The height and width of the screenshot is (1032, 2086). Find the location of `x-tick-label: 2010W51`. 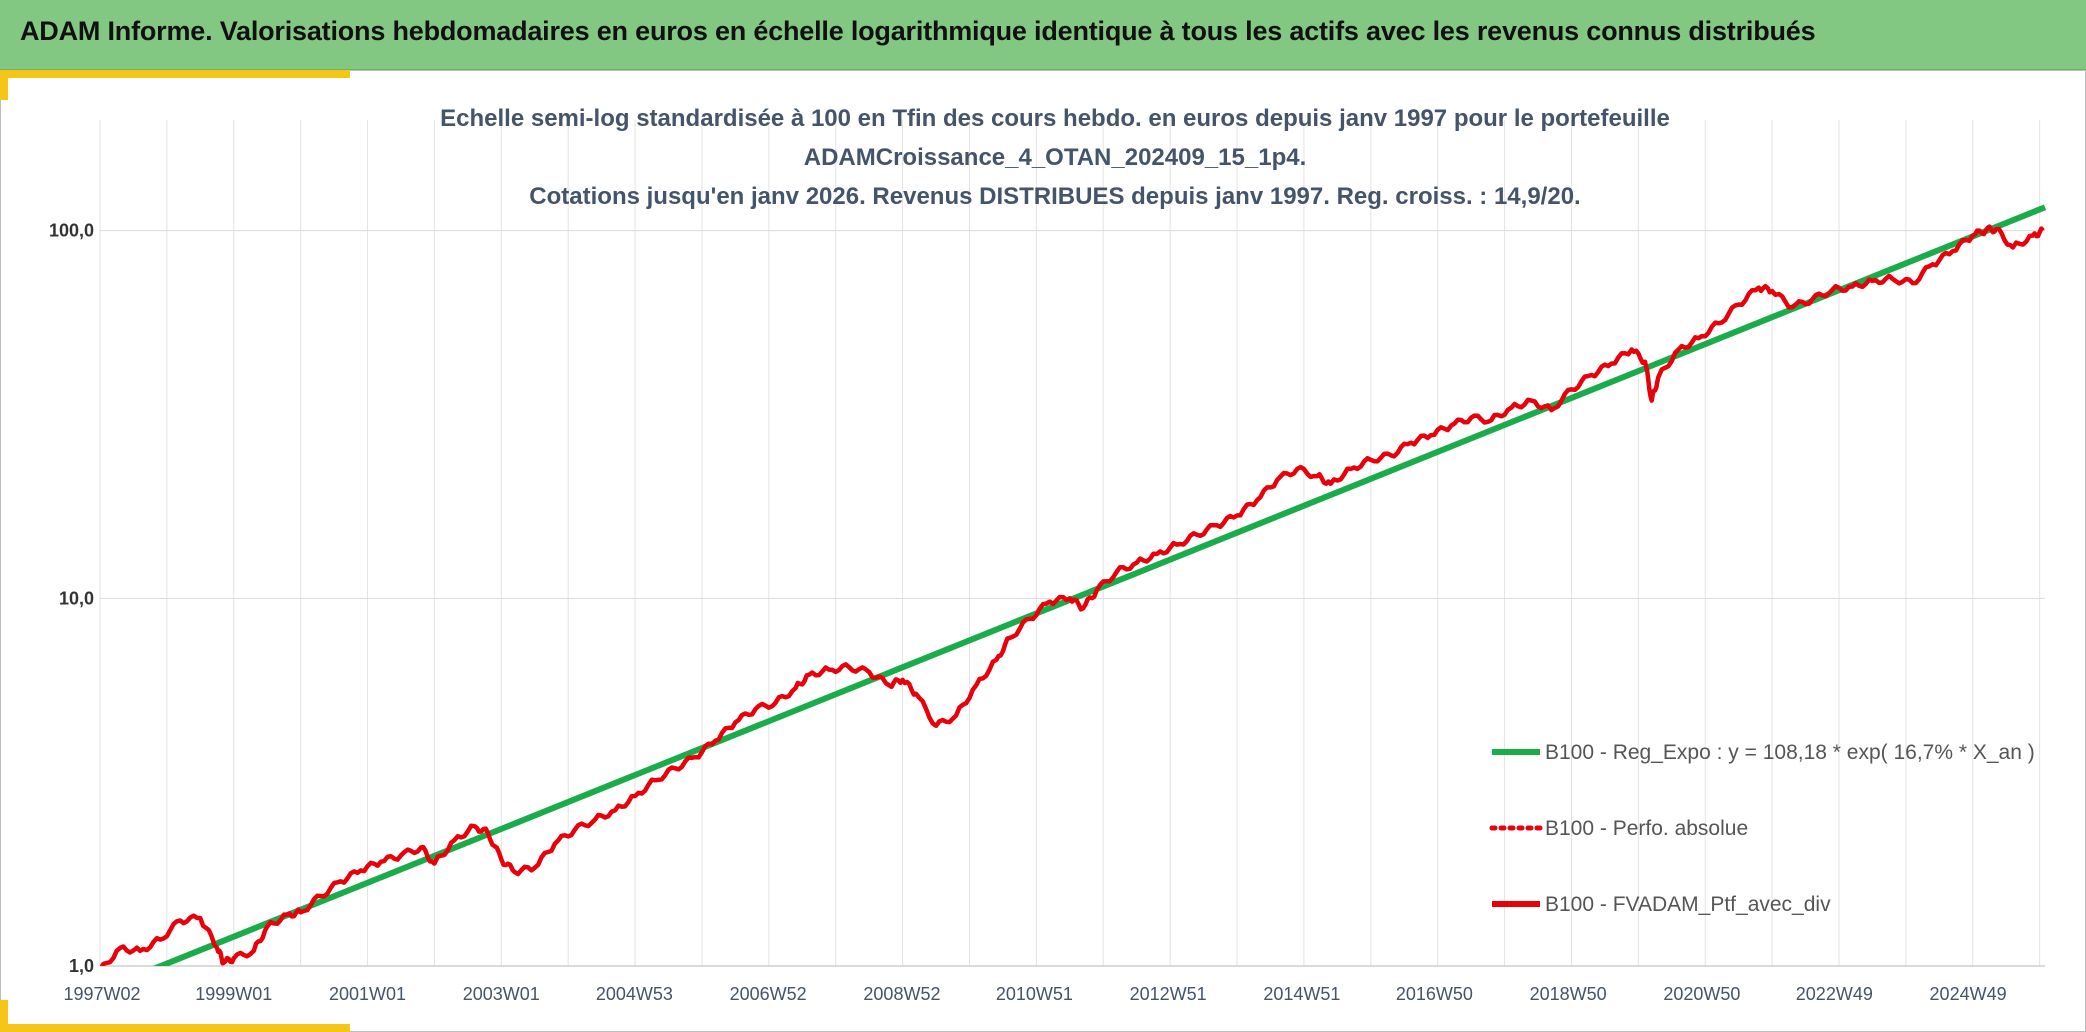

x-tick-label: 2010W51 is located at coordinates (1034, 994).